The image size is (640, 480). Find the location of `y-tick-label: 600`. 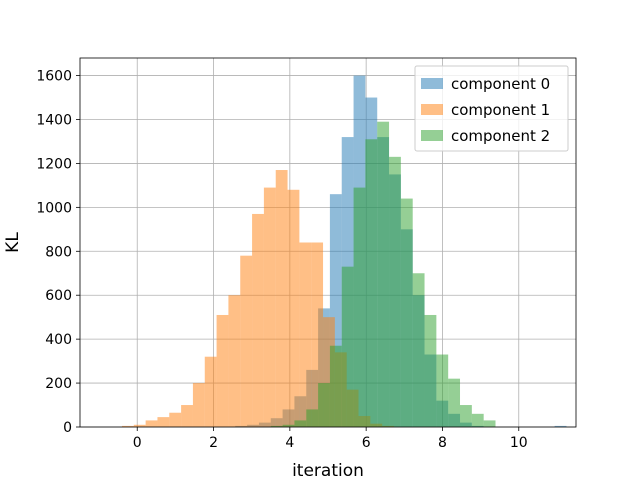

y-tick-label: 600 is located at coordinates (58, 296).